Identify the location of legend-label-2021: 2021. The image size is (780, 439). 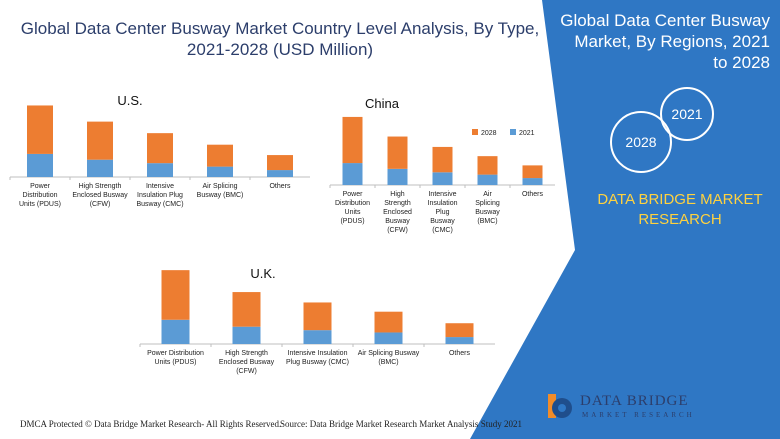
(527, 133).